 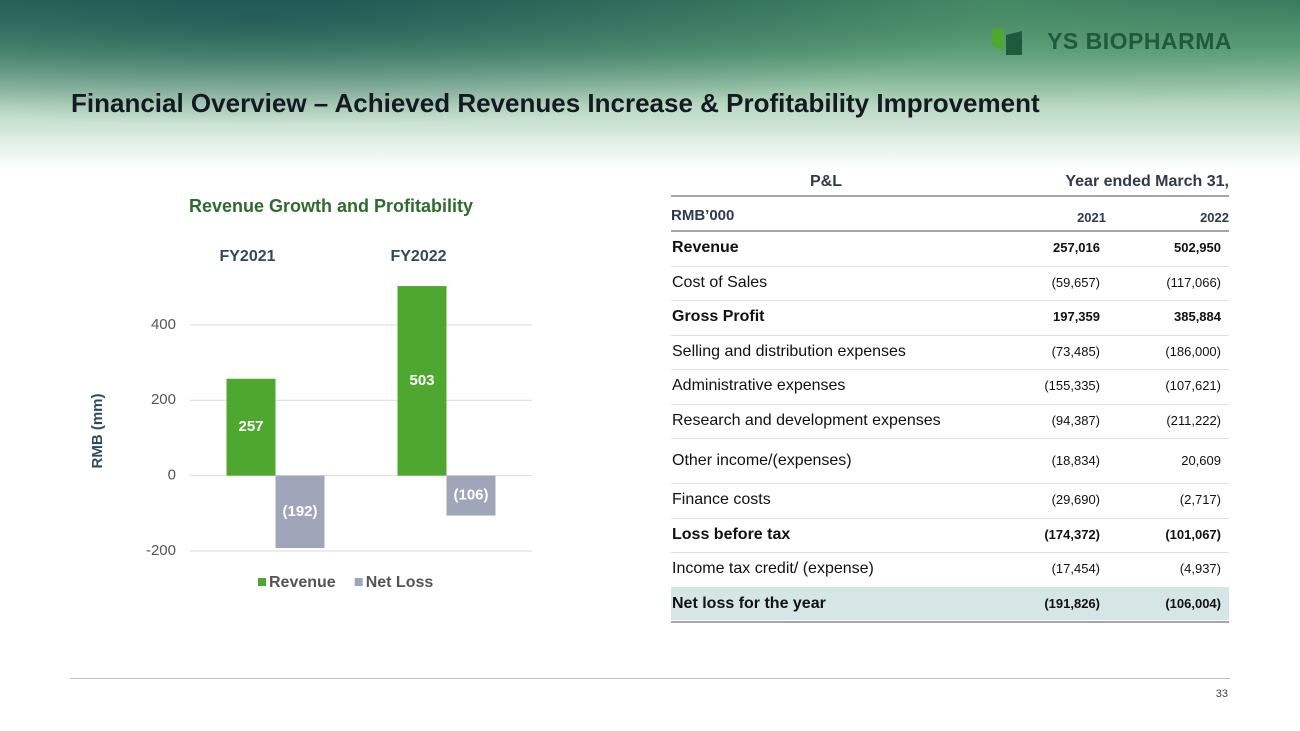 What do you see at coordinates (720, 282) in the screenshot?
I see `row-label: Cost of Sales` at bounding box center [720, 282].